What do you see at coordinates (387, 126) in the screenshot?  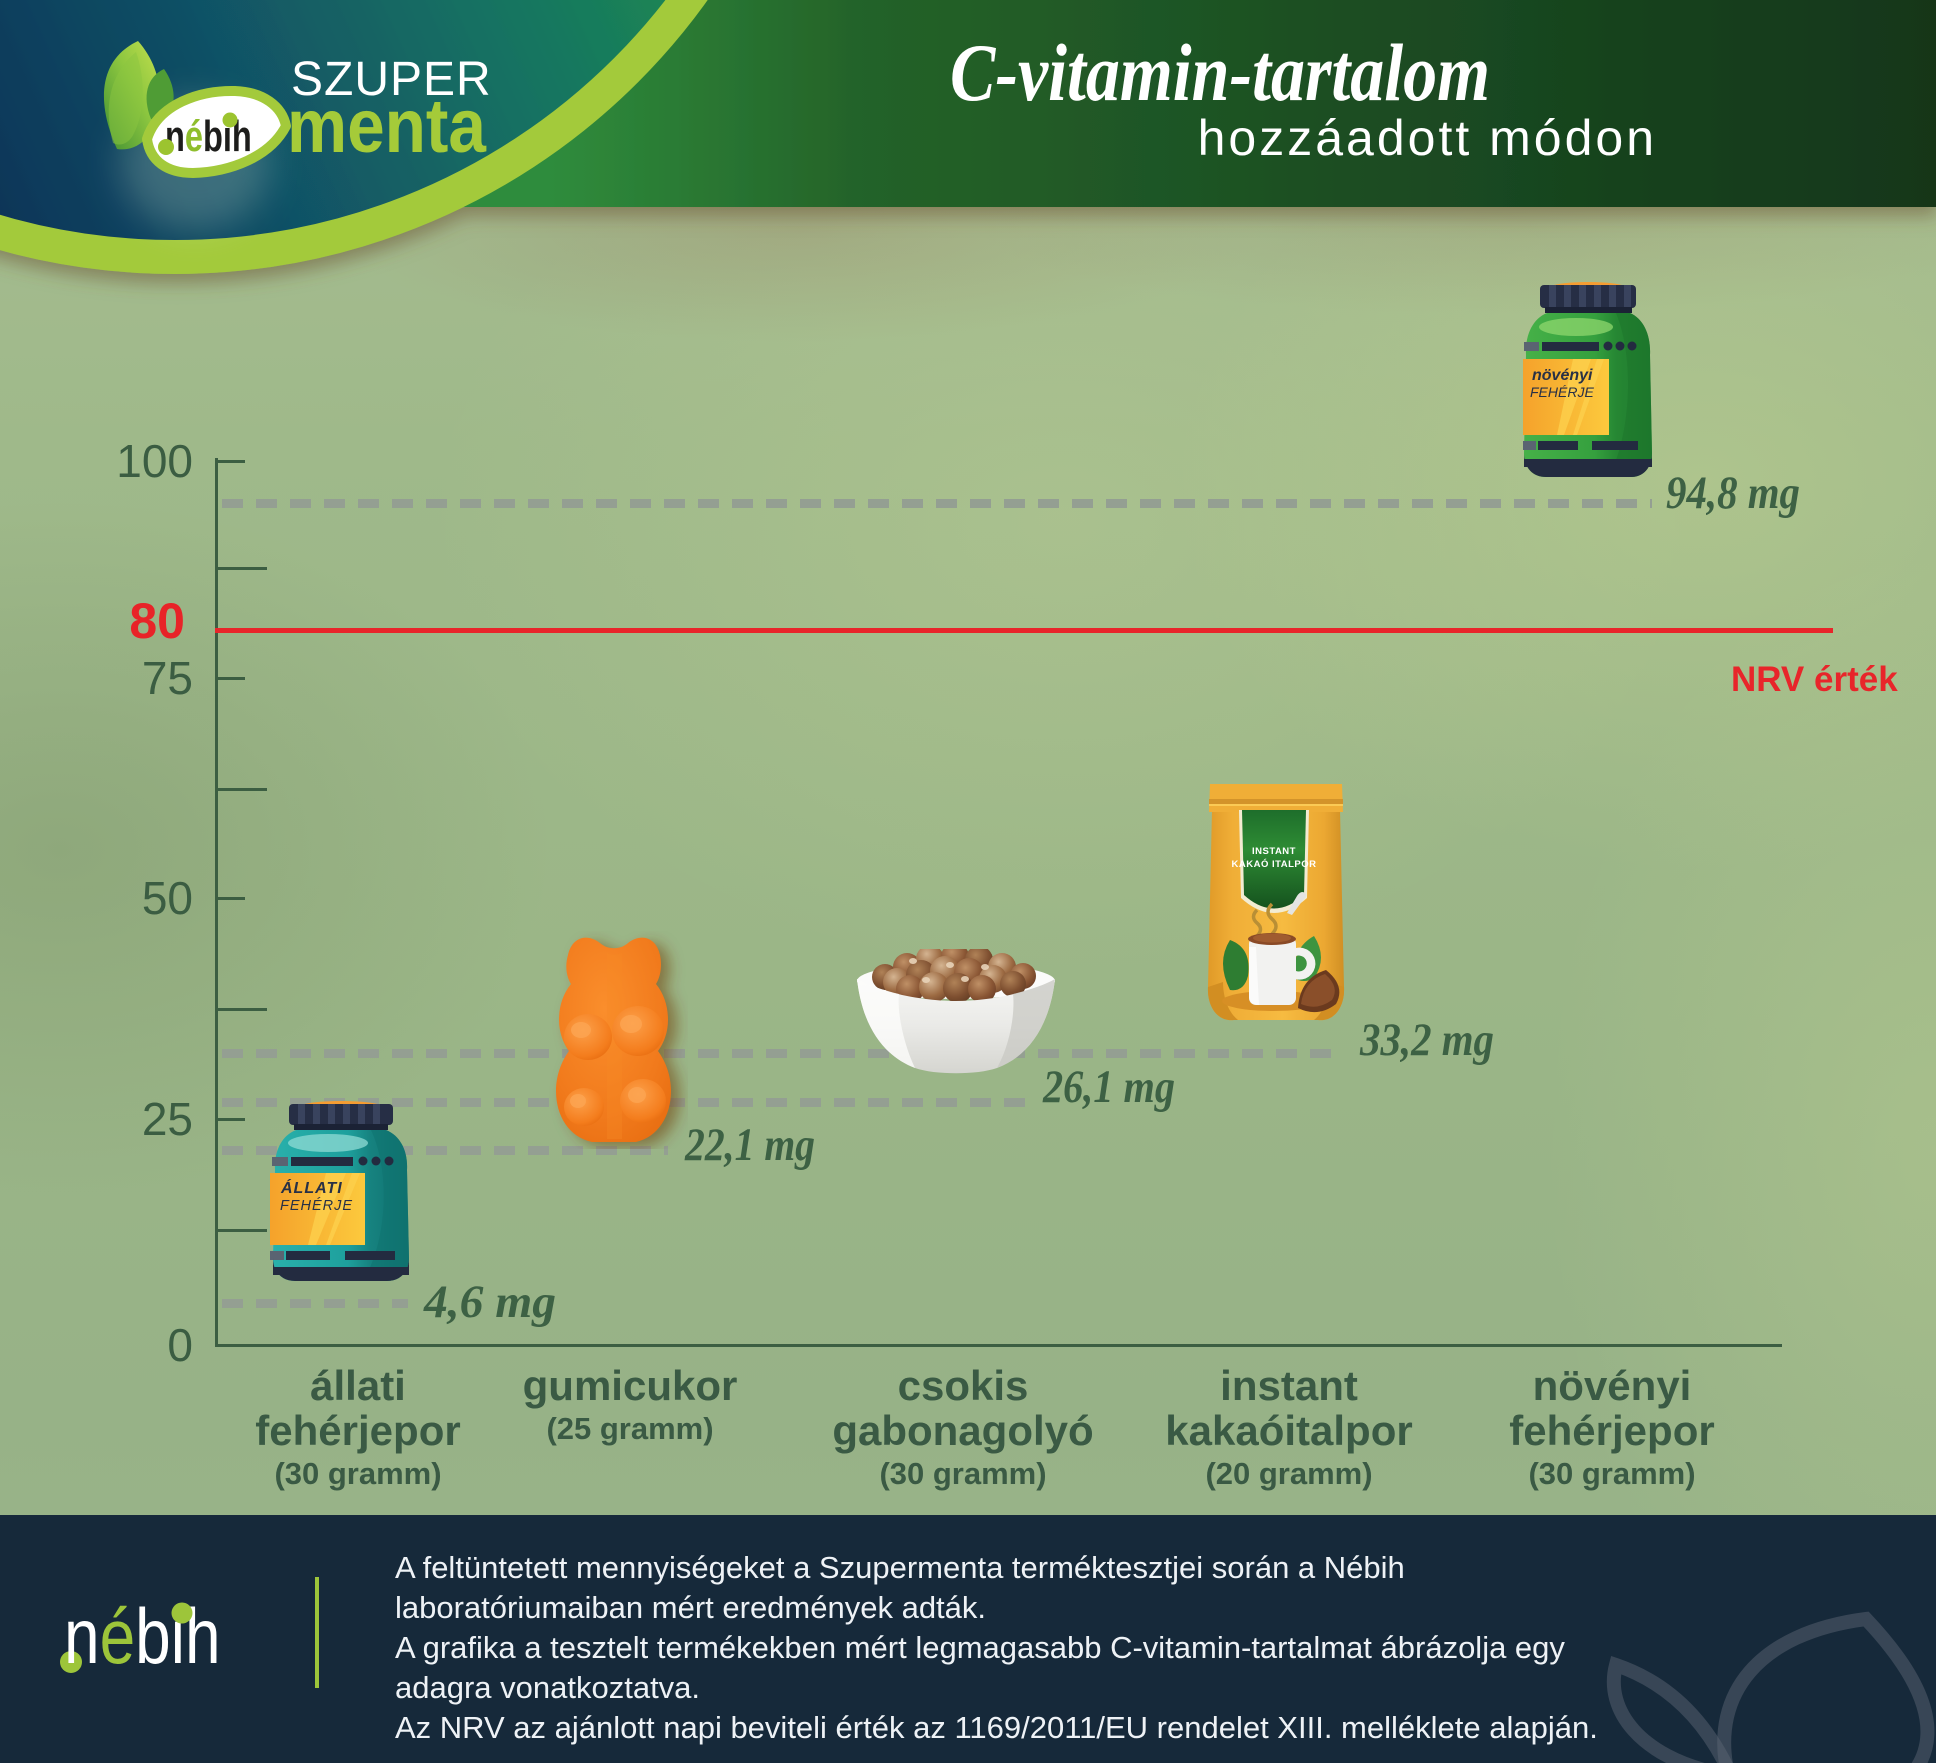 I see `svg-text: menta` at bounding box center [387, 126].